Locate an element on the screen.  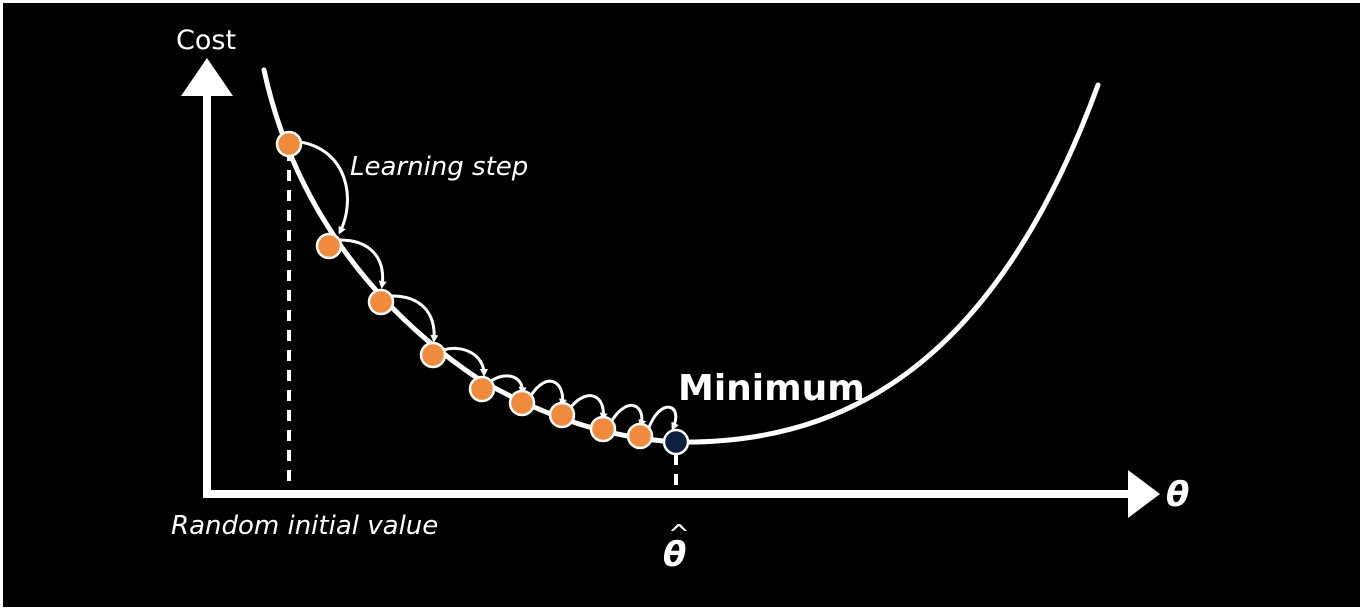
learning-step-label: Learning step is located at coordinates (439, 167).